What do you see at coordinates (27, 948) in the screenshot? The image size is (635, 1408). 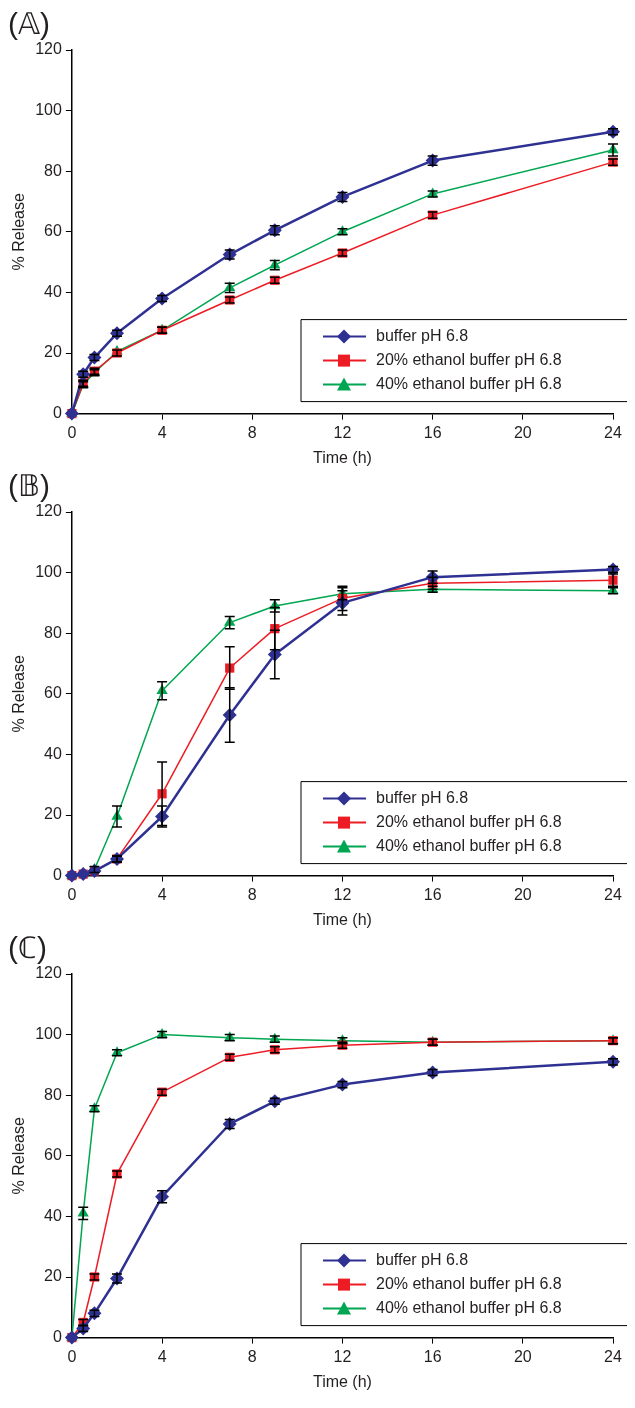 I see `chart-title: (ℂ)` at bounding box center [27, 948].